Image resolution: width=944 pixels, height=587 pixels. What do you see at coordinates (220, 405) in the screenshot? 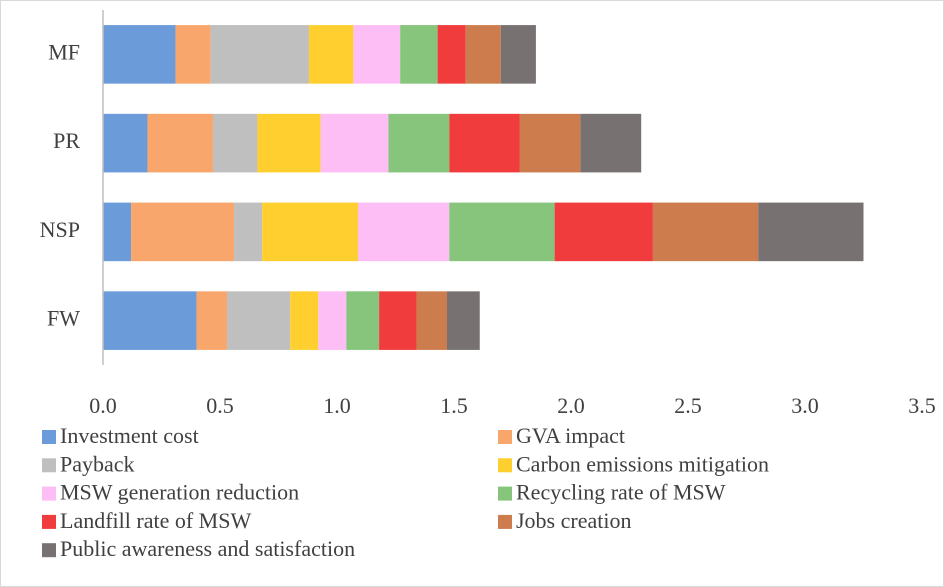
I see `x-tick-label: 0.5` at bounding box center [220, 405].